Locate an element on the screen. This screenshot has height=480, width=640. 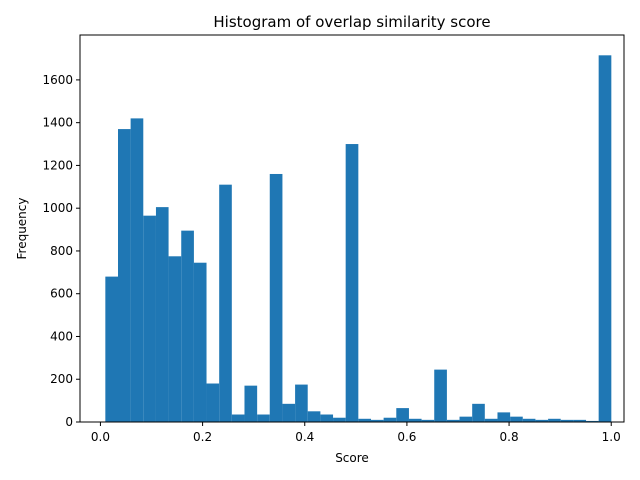
y-axis-ticks: 0 200 400 600 800 1000 1200 1400 1600 is located at coordinates (61, 251).